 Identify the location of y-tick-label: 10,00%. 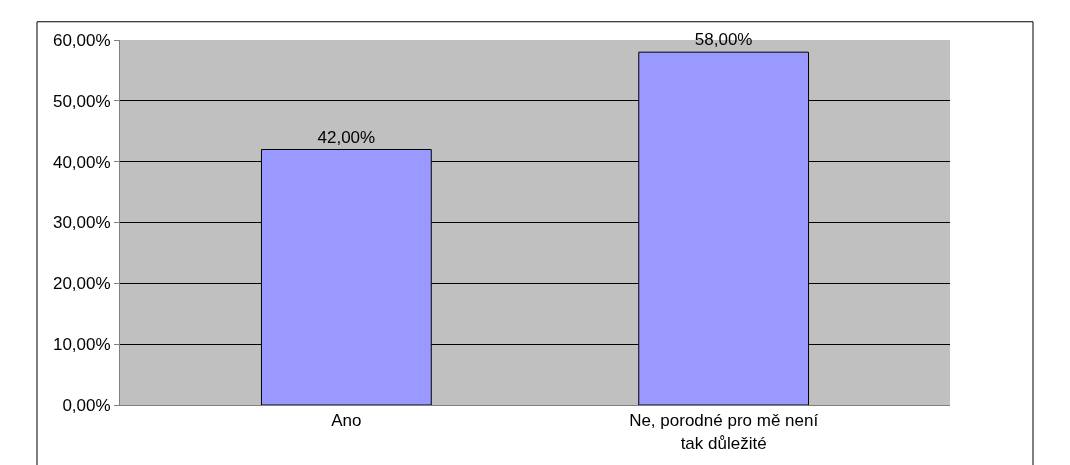
(81, 345).